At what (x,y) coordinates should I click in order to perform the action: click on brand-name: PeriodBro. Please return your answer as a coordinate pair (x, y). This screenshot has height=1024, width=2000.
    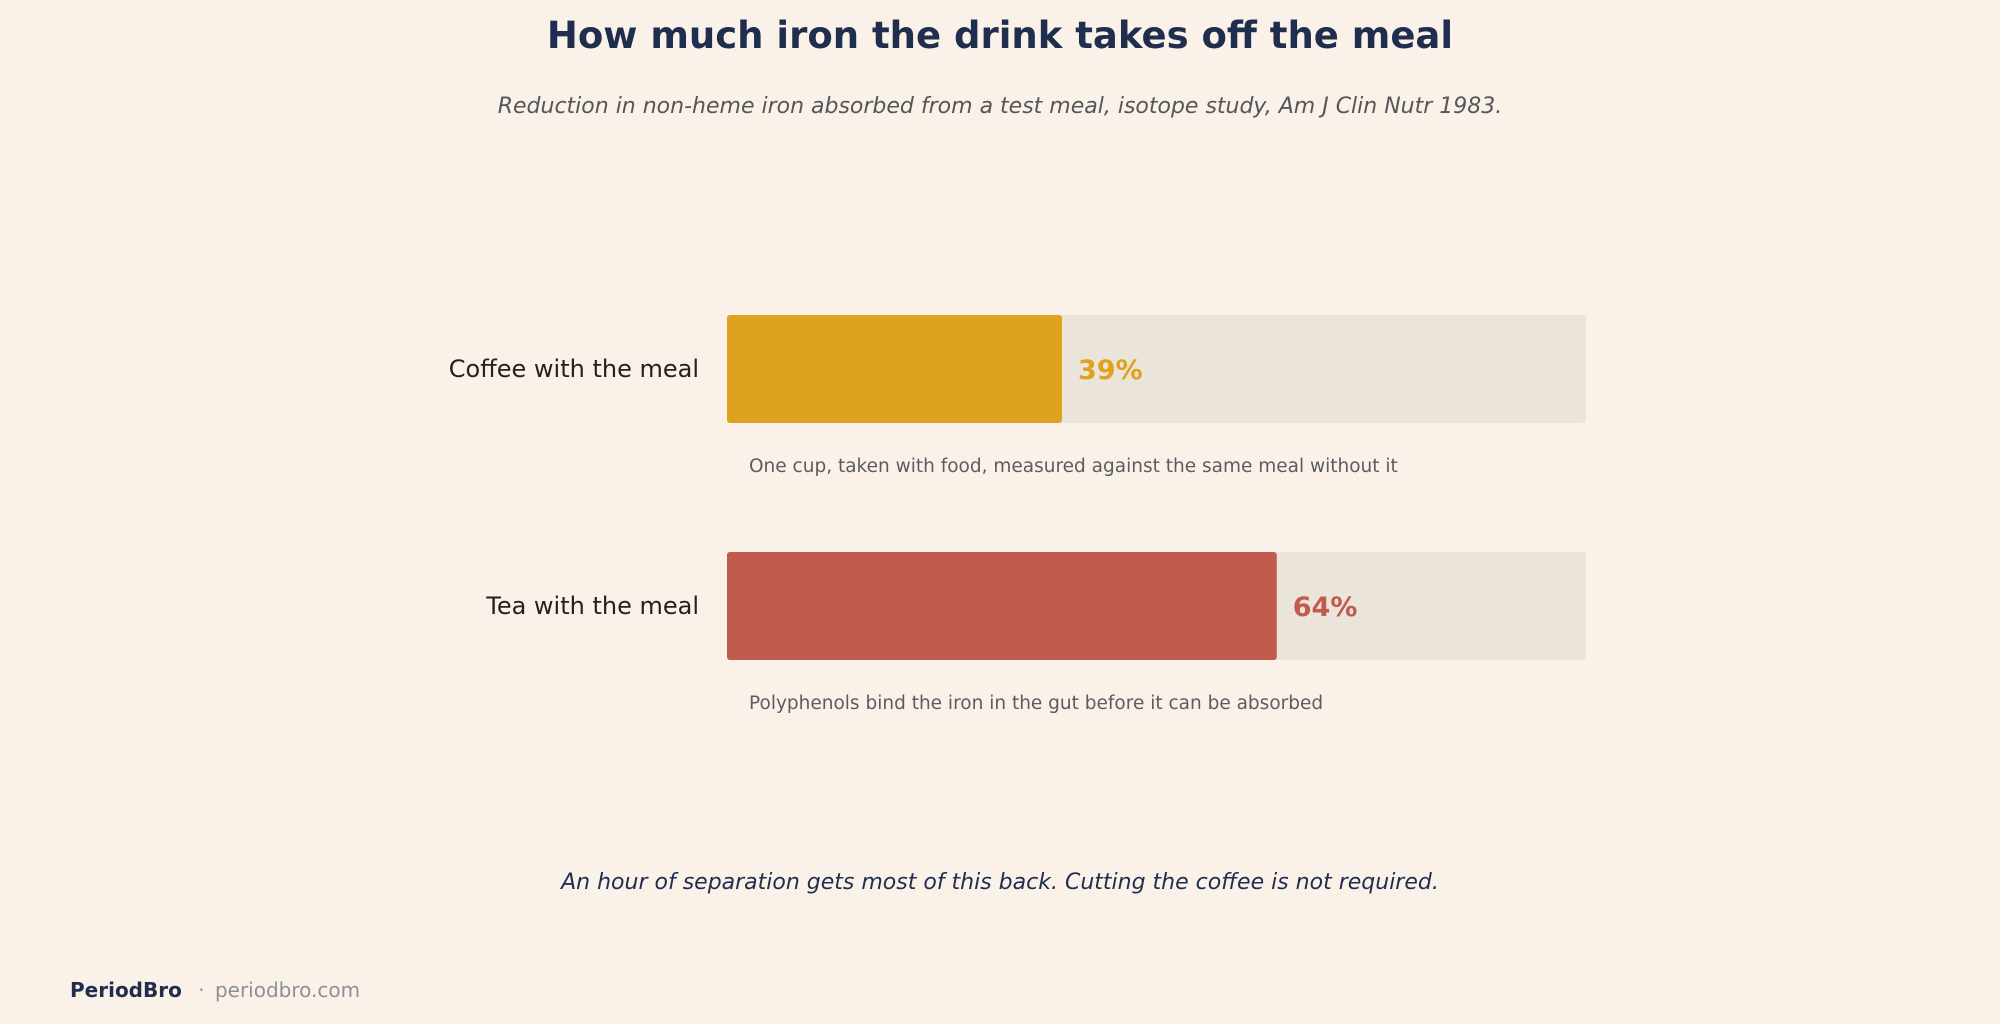
    Looking at the image, I should click on (126, 990).